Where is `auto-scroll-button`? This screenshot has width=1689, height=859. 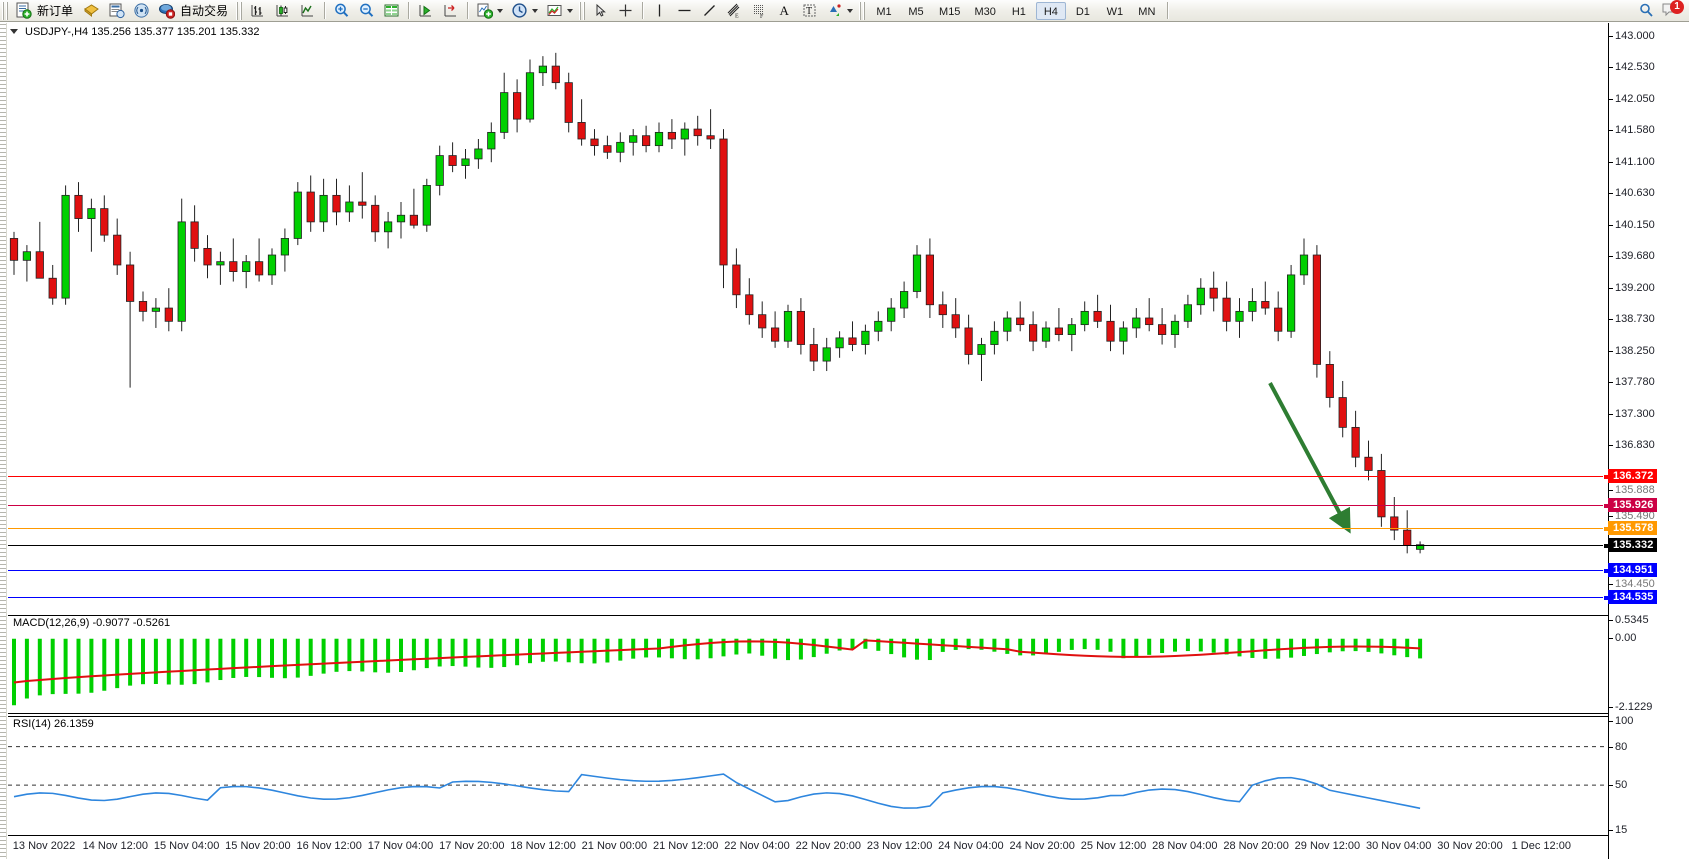
auto-scroll-button is located at coordinates (425, 11).